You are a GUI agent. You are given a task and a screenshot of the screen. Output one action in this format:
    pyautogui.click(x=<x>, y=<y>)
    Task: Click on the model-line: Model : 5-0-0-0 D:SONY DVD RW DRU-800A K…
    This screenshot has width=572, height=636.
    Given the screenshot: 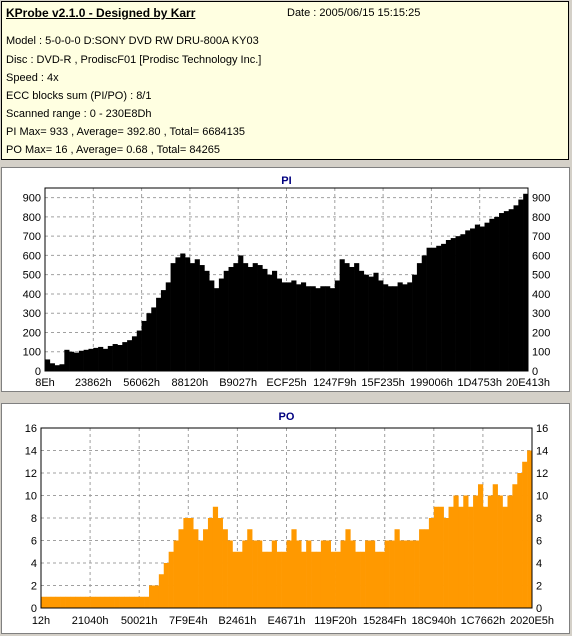 What is the action you would take?
    pyautogui.click(x=132, y=41)
    